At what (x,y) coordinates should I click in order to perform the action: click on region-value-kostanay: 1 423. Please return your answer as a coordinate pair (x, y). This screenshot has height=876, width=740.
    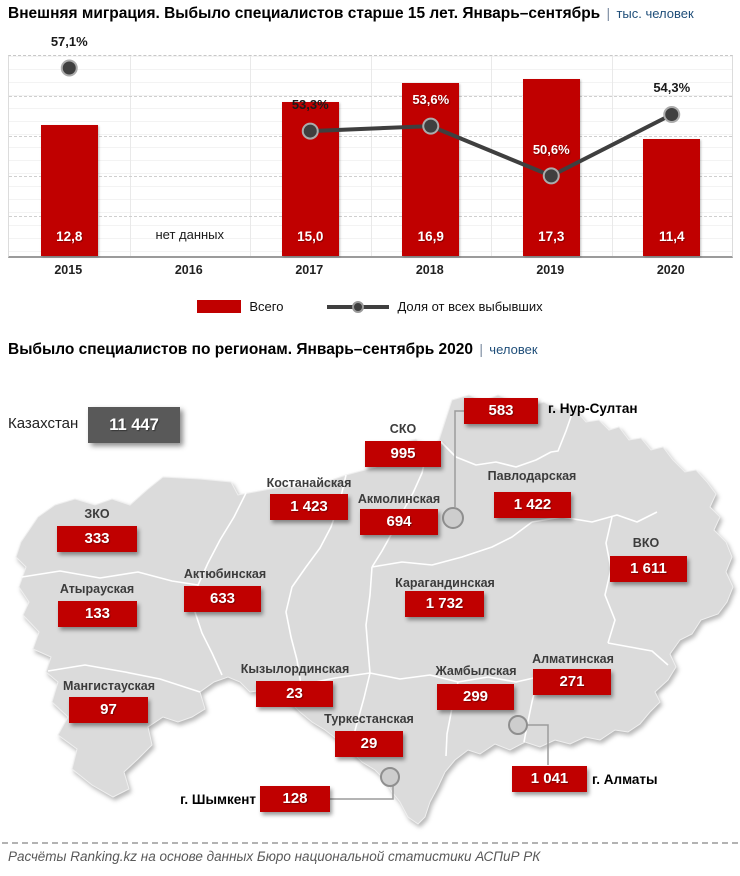
    Looking at the image, I should click on (309, 507).